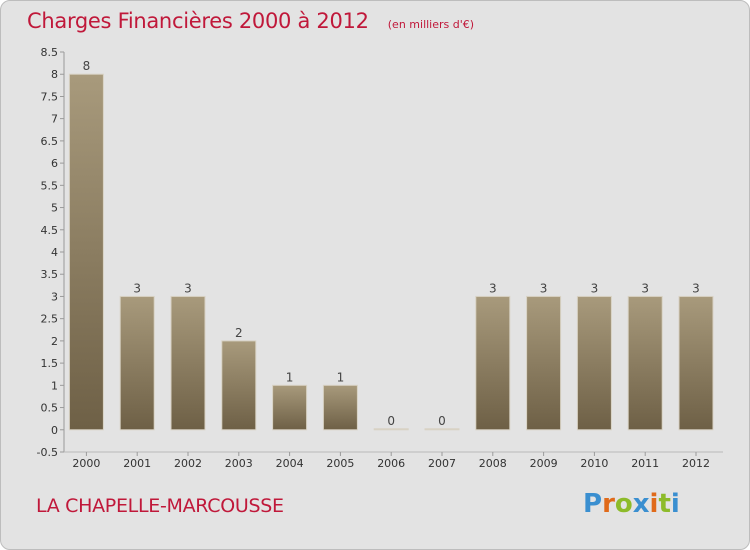 Image resolution: width=750 pixels, height=550 pixels. Describe the element at coordinates (544, 363) in the screenshot. I see `bar-2009` at that location.